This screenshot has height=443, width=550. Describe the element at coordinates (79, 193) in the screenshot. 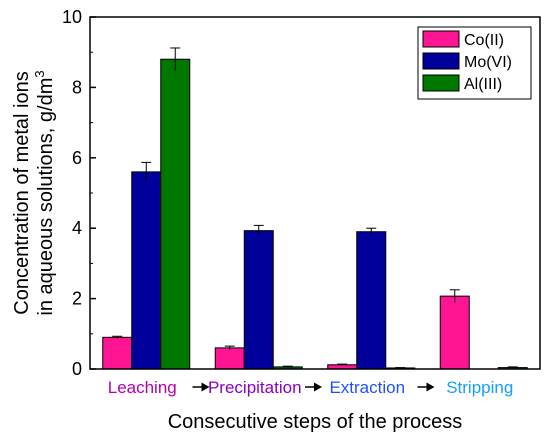

I see `y-axis: 0 2 4 6 8 10` at that location.